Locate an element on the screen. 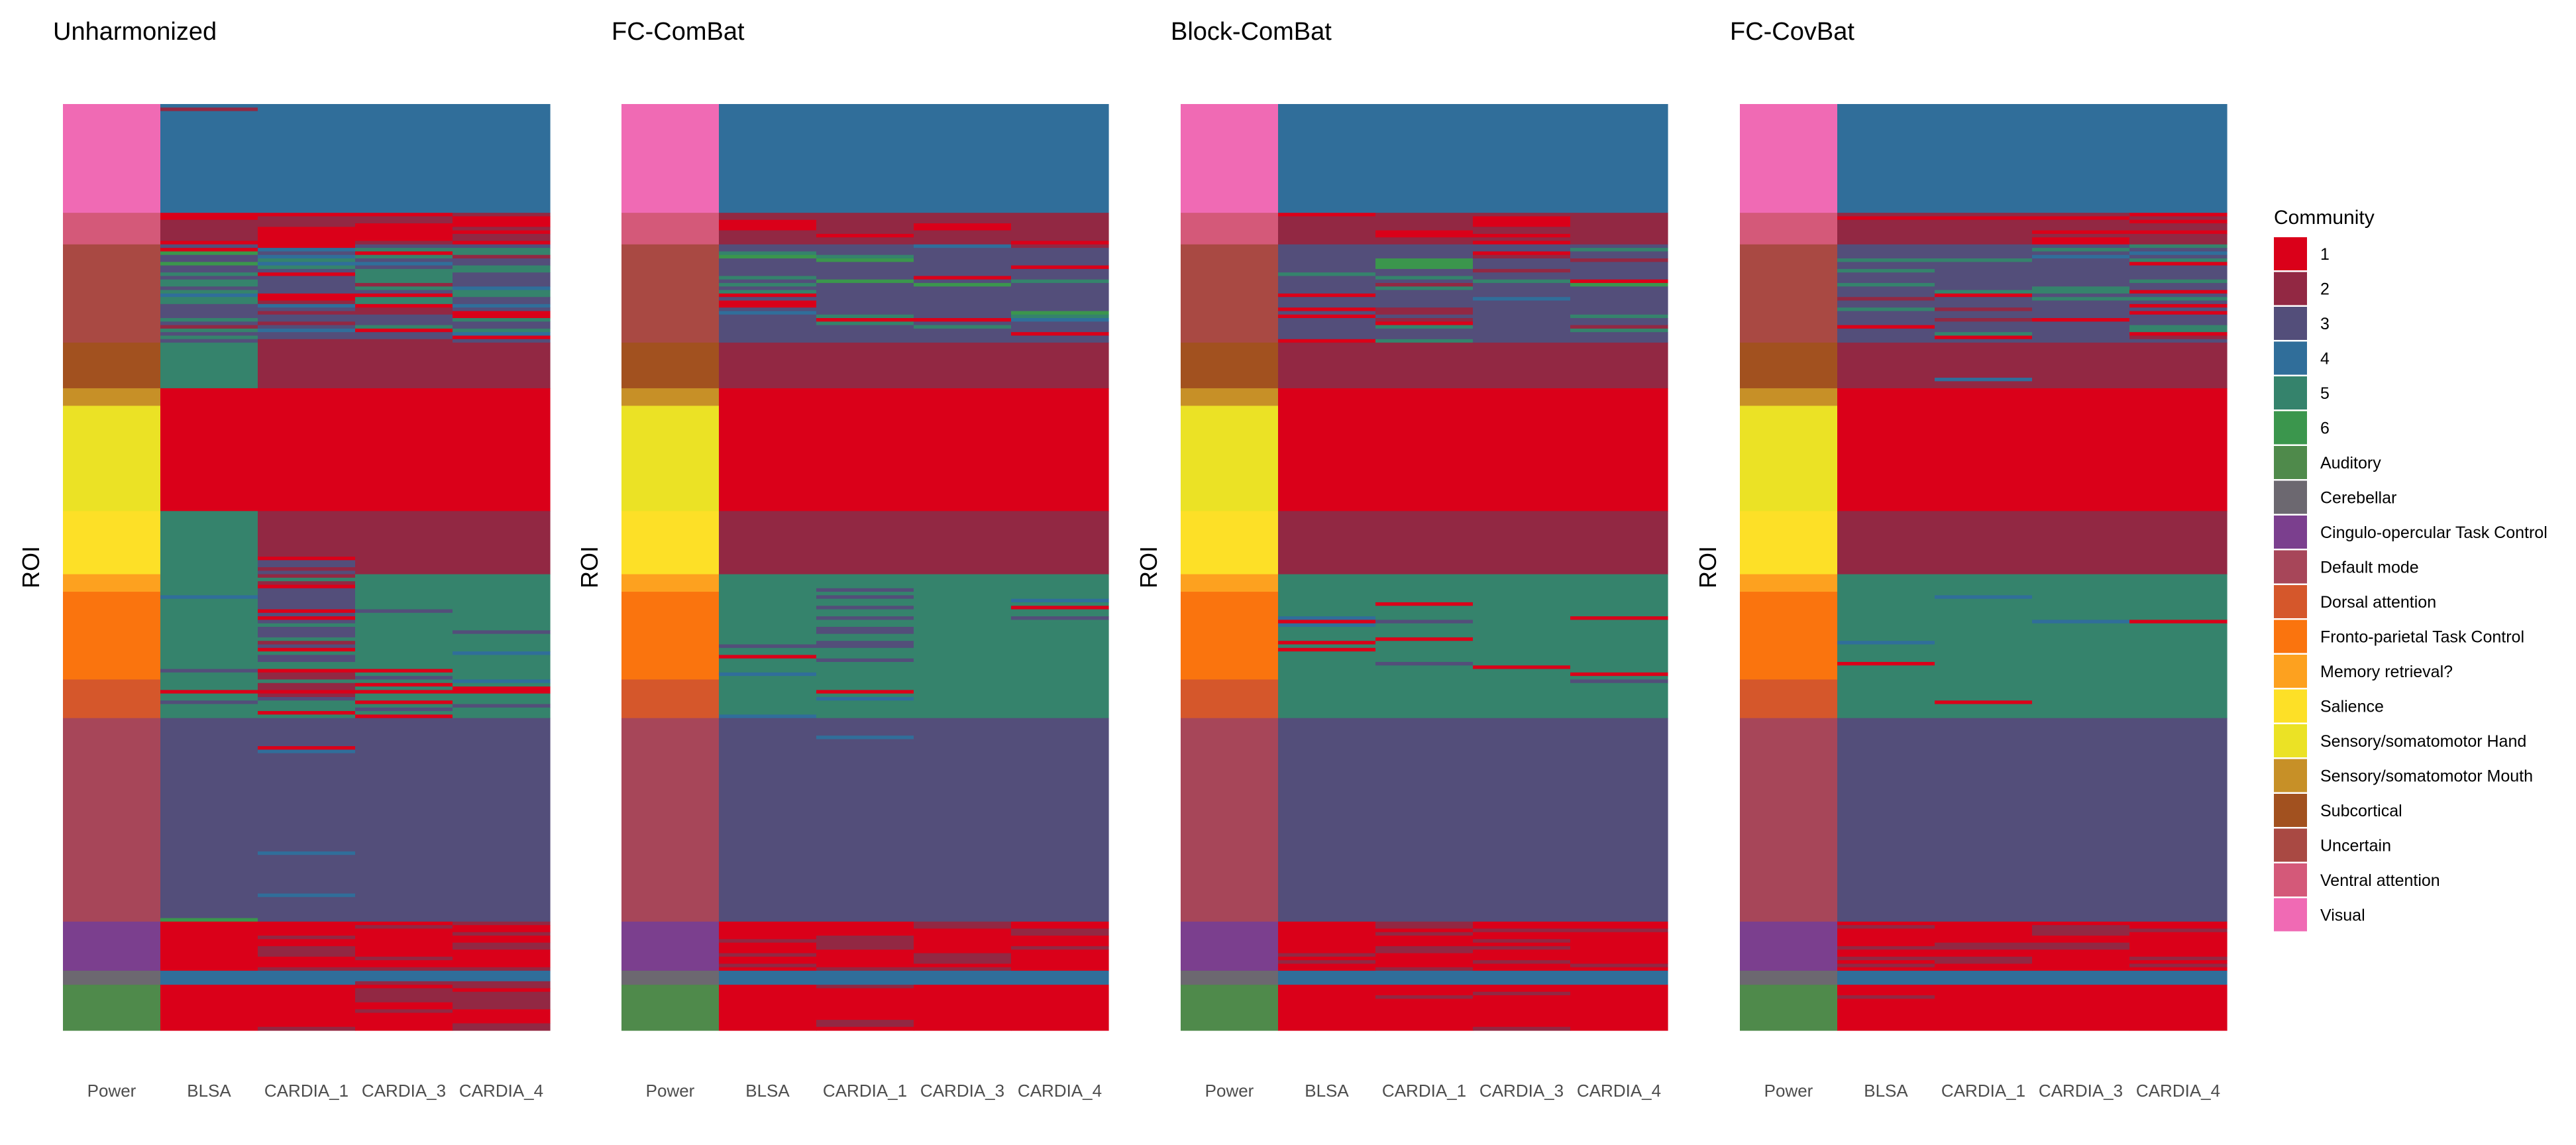 The image size is (2576, 1145). legend-label: Auditory is located at coordinates (2350, 463).